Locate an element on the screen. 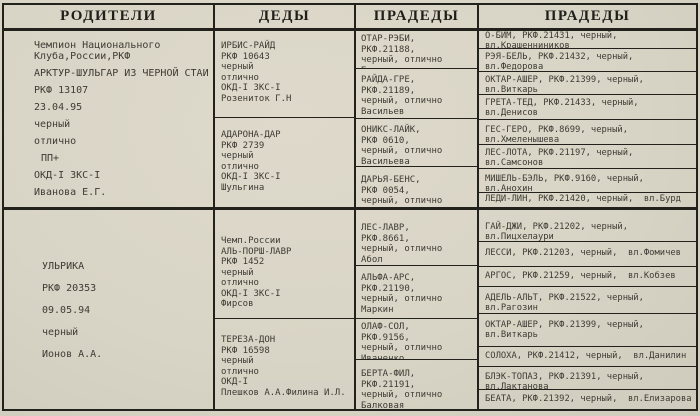 The width and height of the screenshot is (700, 416). text-line: РКФ 1452 is located at coordinates (243, 262).